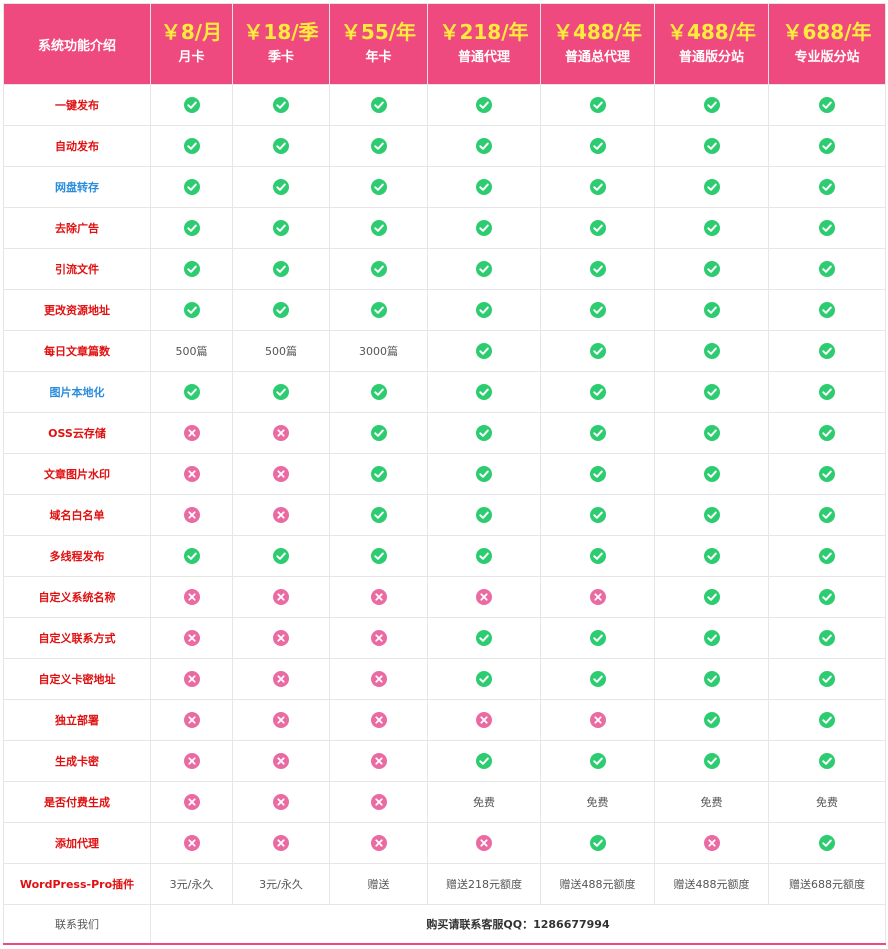 The width and height of the screenshot is (888, 949). Describe the element at coordinates (378, 884) in the screenshot. I see `table-cell: 赠送` at that location.